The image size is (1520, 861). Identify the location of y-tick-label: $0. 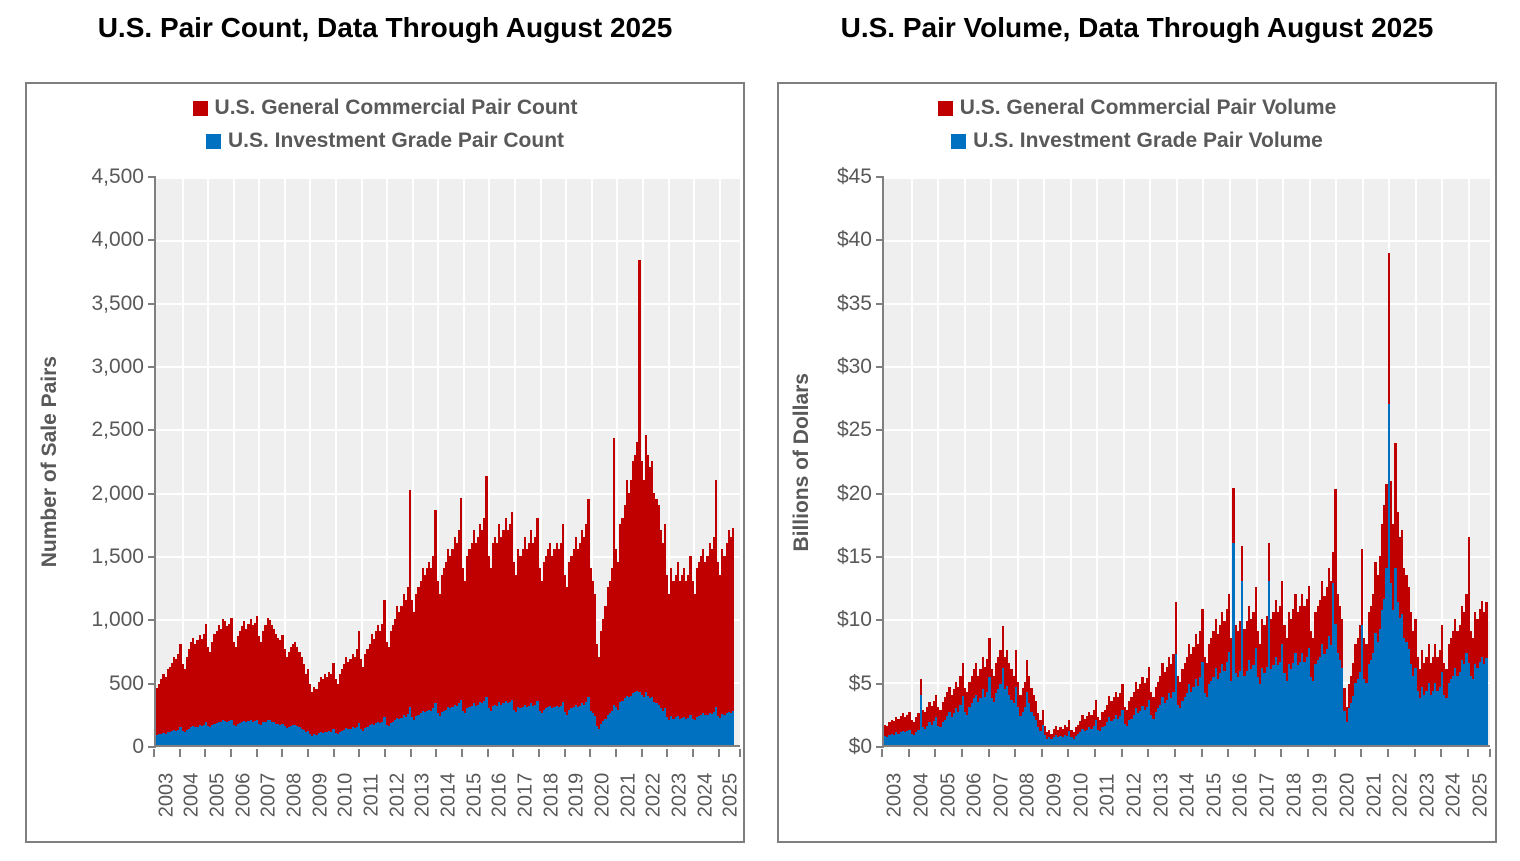
(860, 746).